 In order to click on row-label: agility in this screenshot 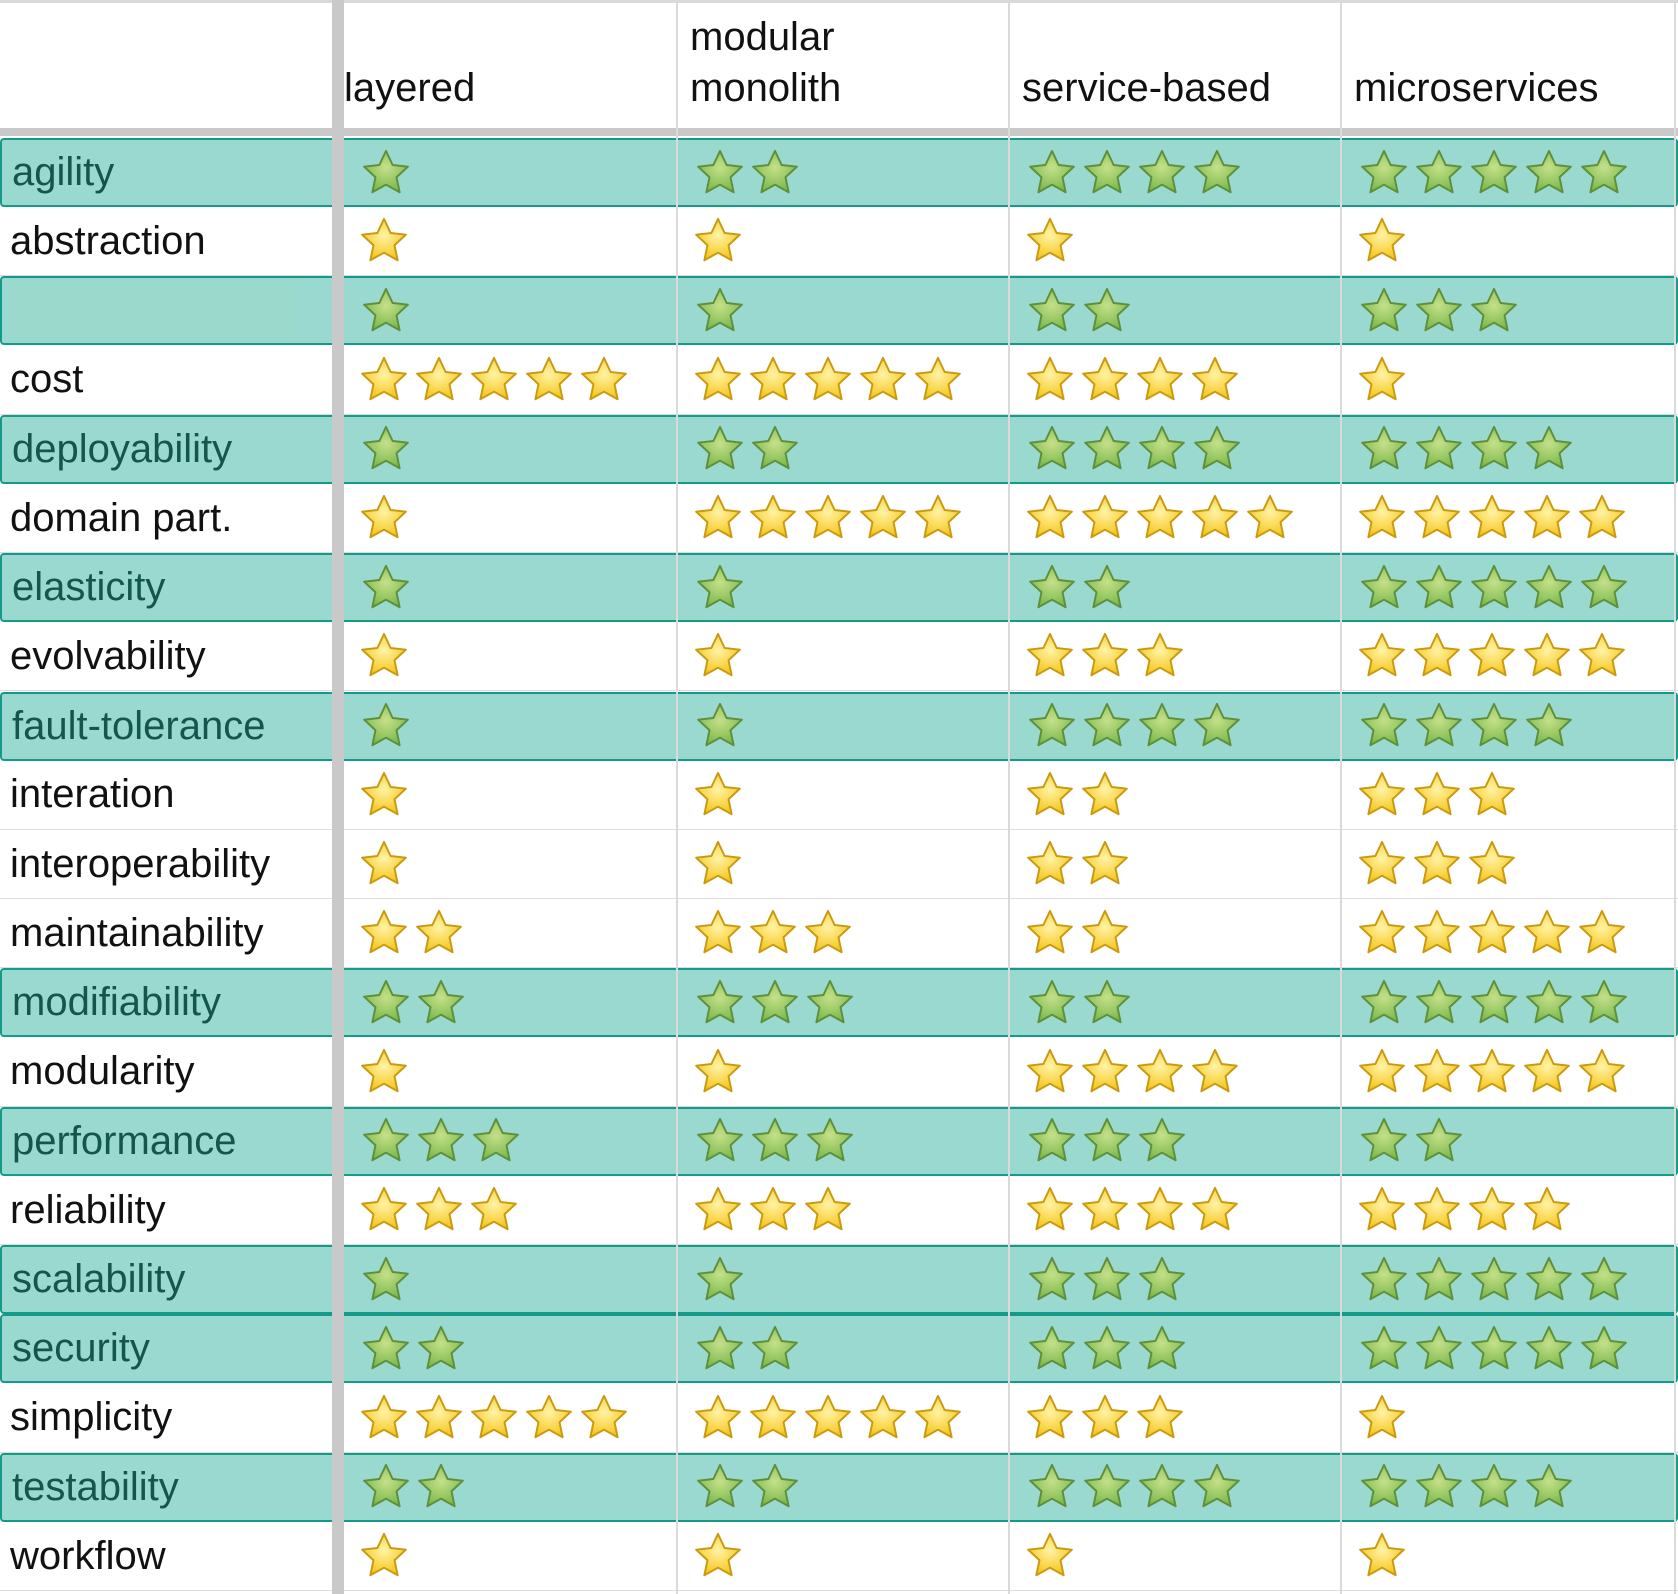, I will do `click(63, 172)`.